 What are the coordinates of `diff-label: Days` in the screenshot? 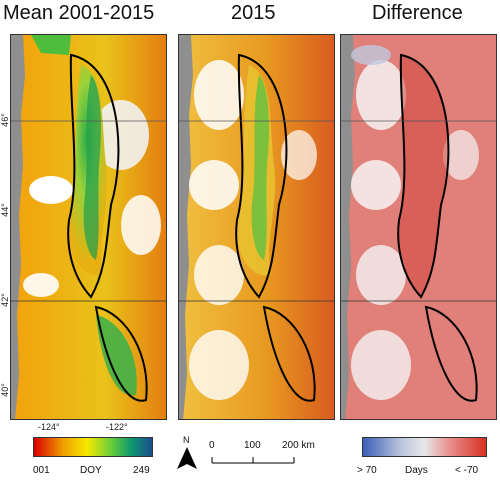 It's located at (416, 470).